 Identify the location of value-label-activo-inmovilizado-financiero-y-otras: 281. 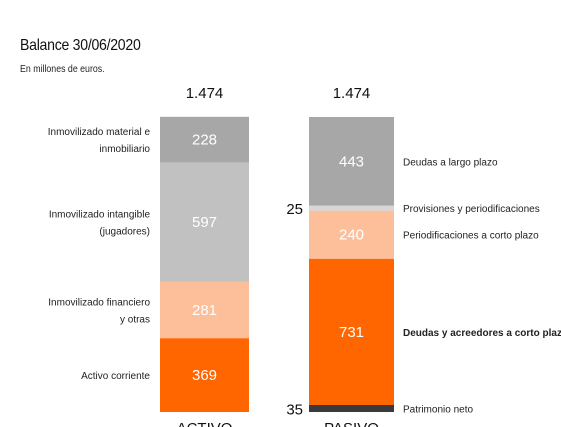
(204, 310).